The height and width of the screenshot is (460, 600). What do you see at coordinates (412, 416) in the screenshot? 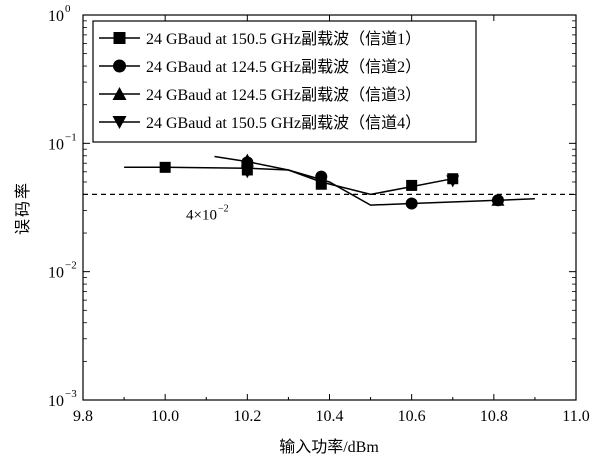
I see `x-tick-label: 10.6` at bounding box center [412, 416].